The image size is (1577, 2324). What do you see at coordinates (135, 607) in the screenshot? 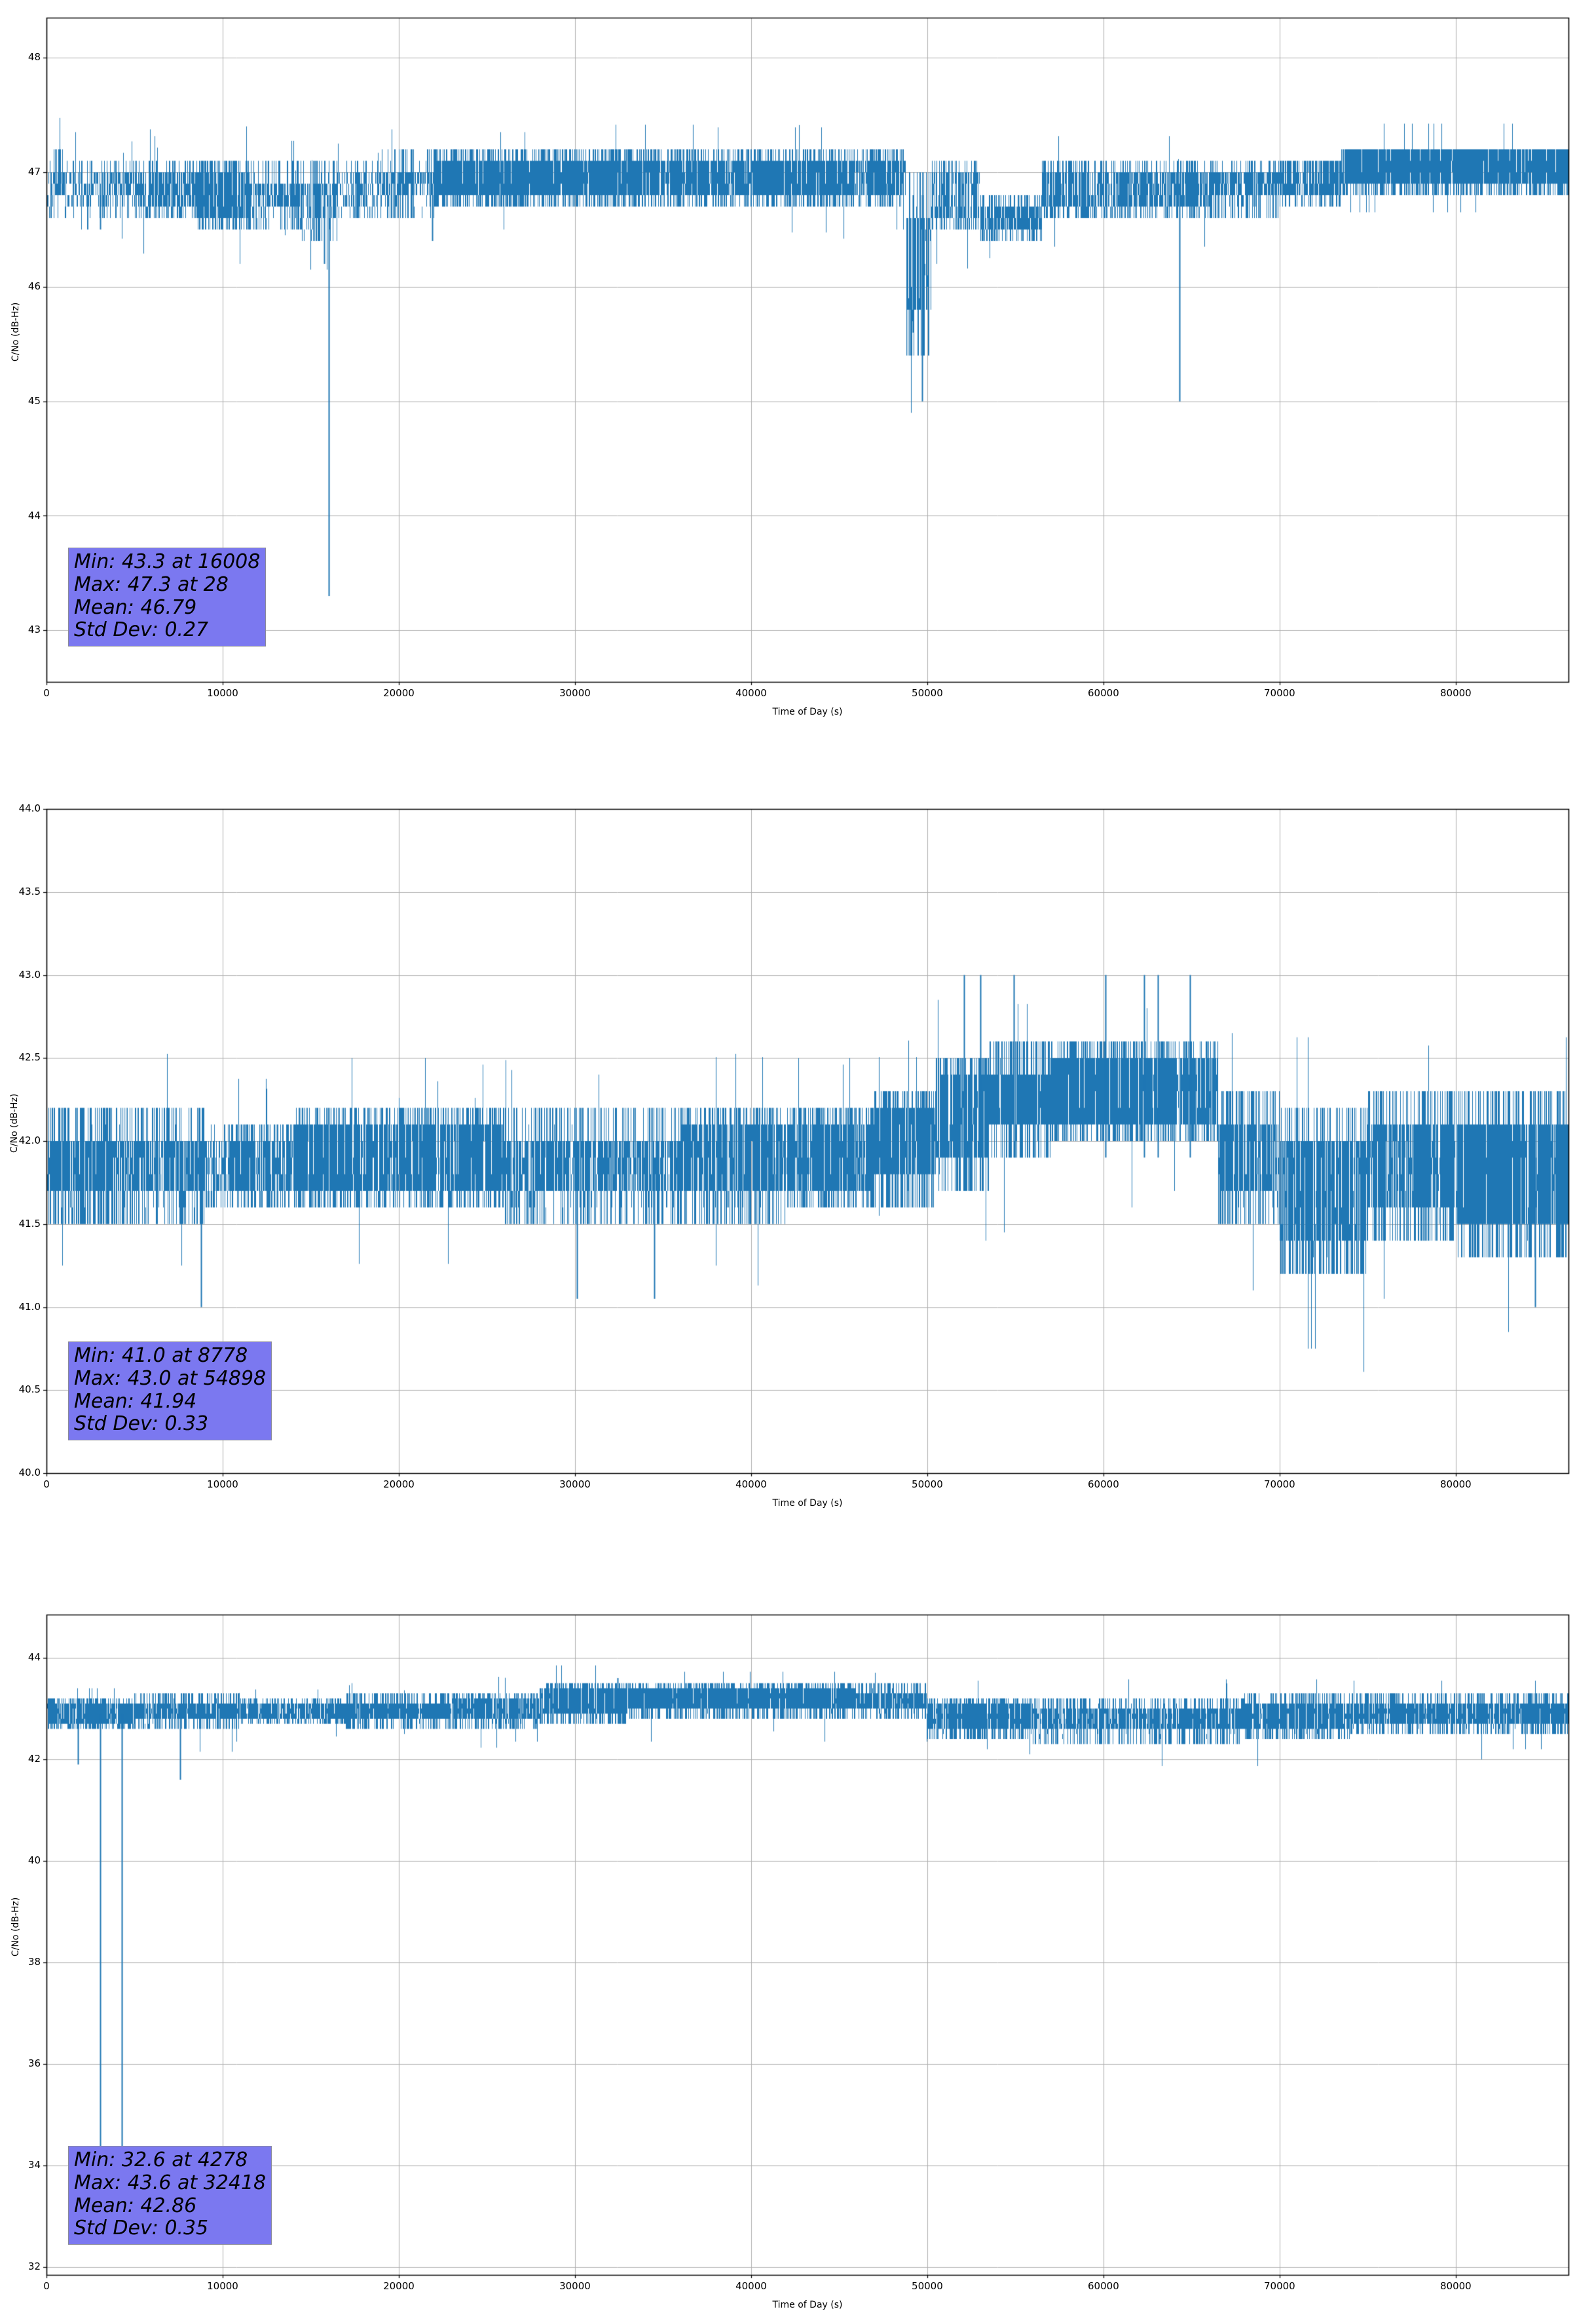
I see `stats-mean-line: Mean: 46.79` at bounding box center [135, 607].